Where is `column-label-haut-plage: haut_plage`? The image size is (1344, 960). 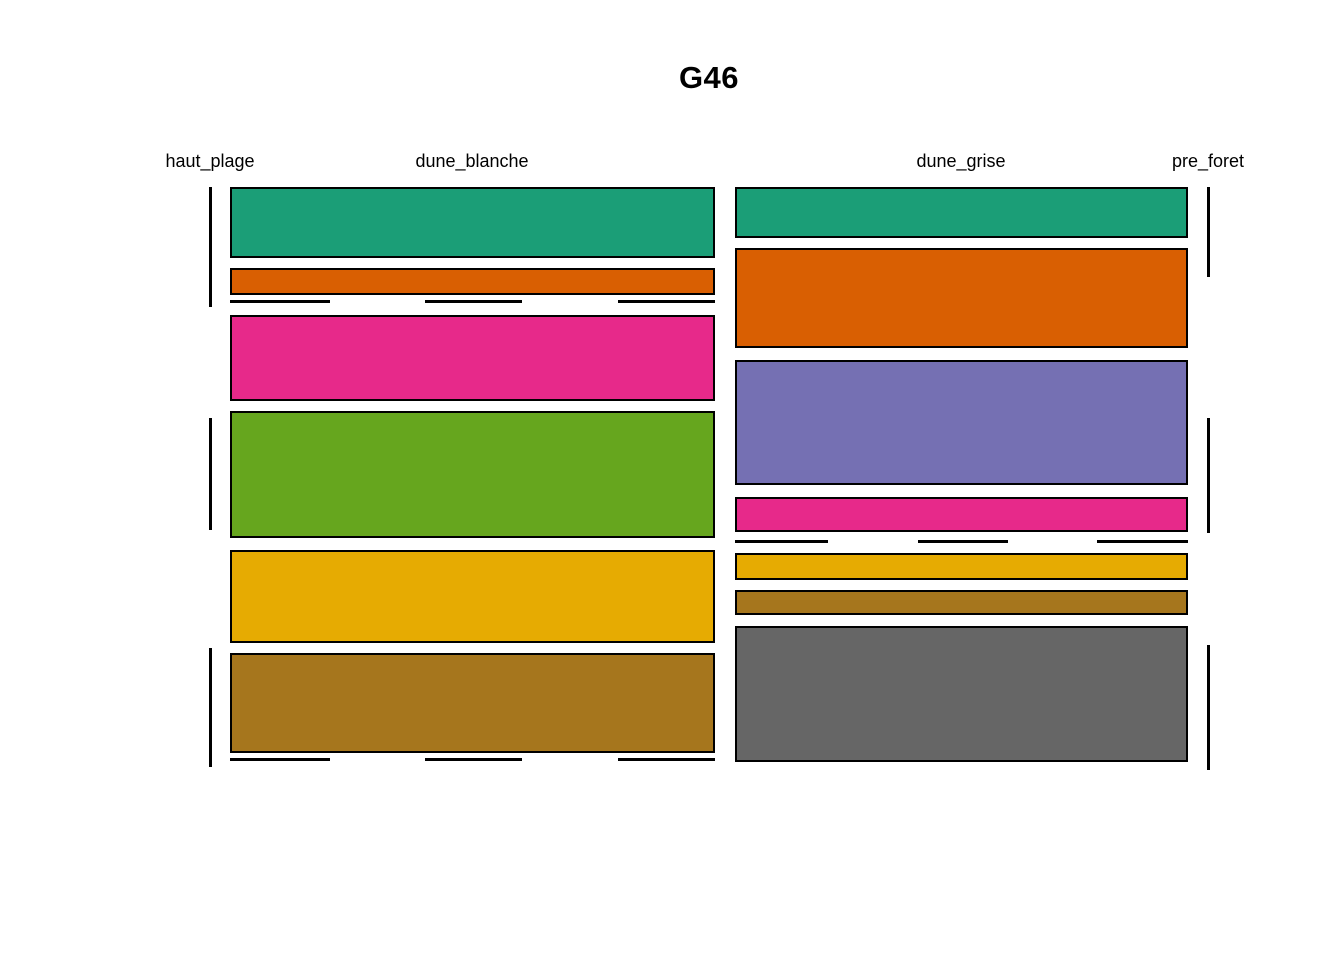
column-label-haut-plage: haut_plage is located at coordinates (210, 161).